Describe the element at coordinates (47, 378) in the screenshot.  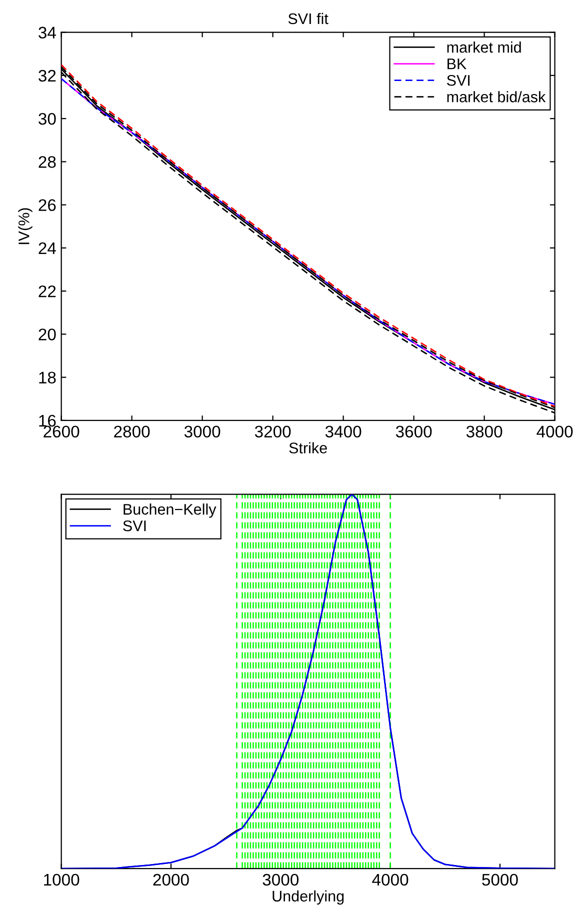
I see `y-tick-label: 18` at that location.